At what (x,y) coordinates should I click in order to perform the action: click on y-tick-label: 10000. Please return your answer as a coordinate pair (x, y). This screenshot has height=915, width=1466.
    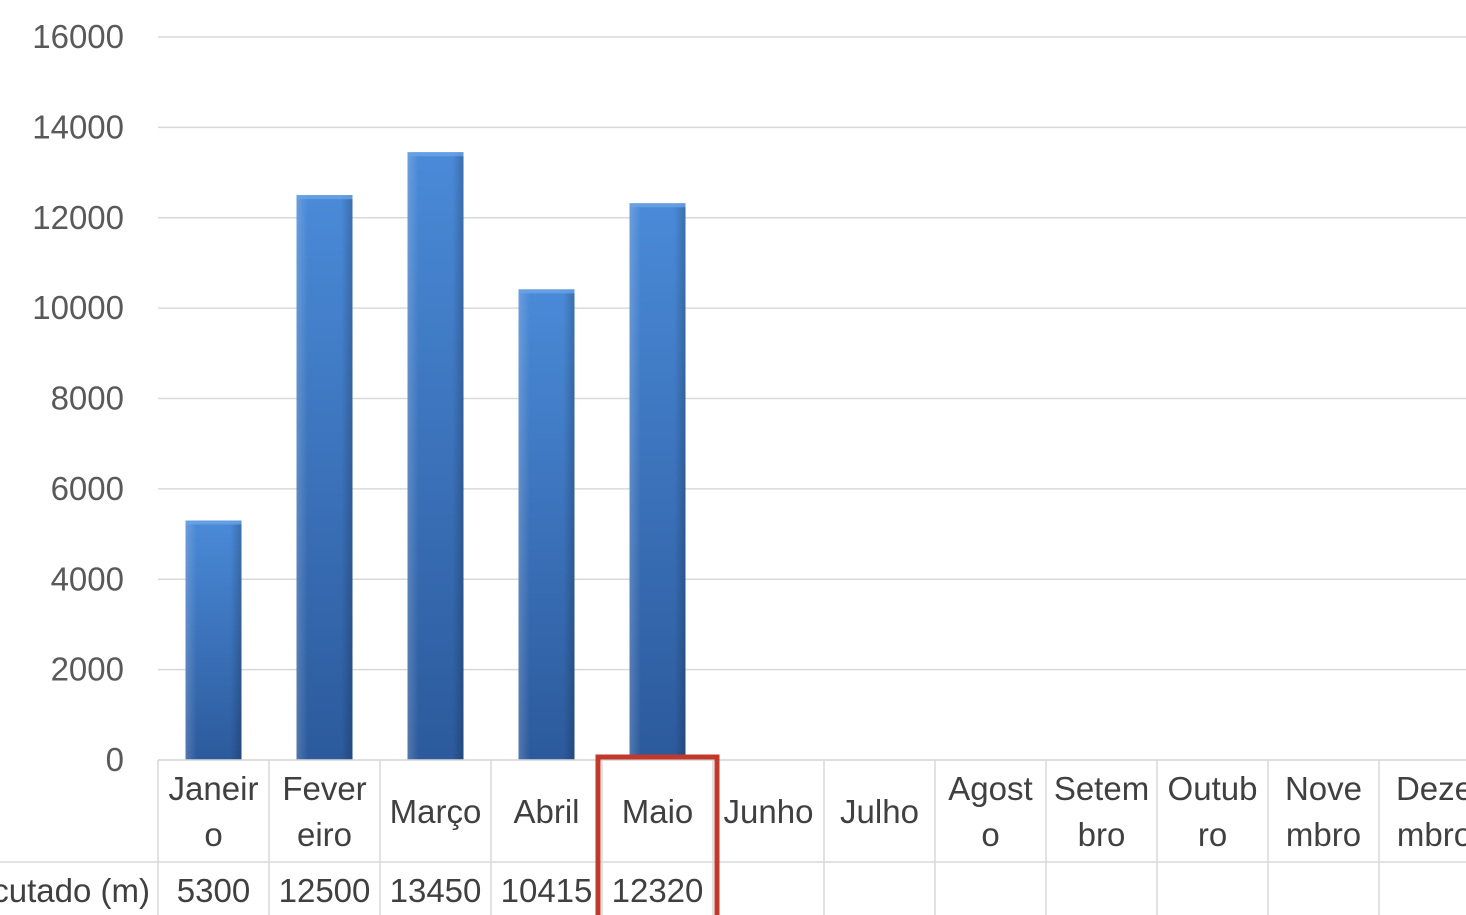
    Looking at the image, I should click on (78, 307).